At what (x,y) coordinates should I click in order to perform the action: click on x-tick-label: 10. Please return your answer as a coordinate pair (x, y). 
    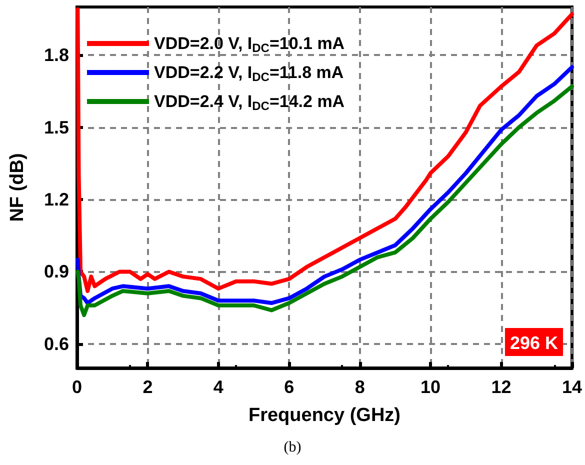
    Looking at the image, I should click on (430, 387).